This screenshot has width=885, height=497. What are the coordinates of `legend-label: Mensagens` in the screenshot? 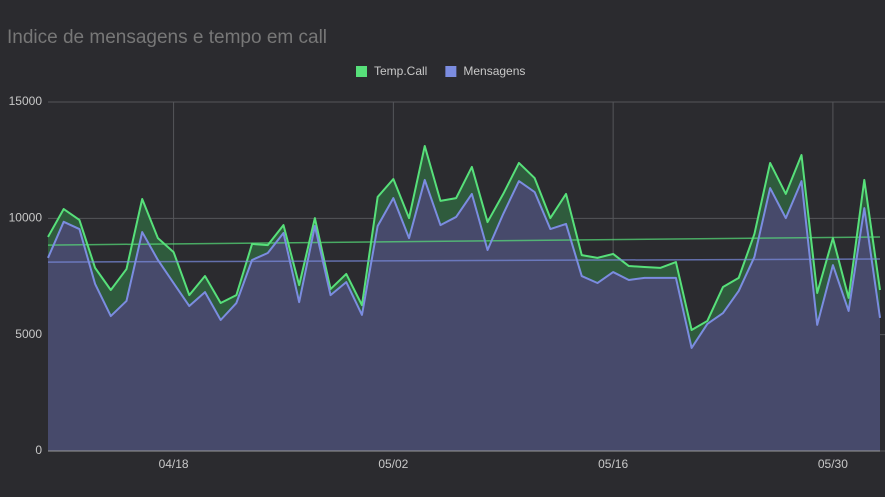 It's located at (494, 71).